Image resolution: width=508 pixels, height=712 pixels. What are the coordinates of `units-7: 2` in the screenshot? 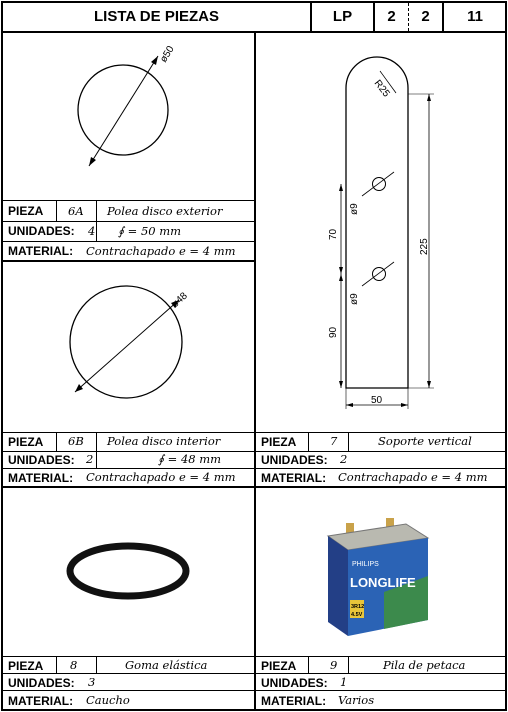 It's located at (344, 459).